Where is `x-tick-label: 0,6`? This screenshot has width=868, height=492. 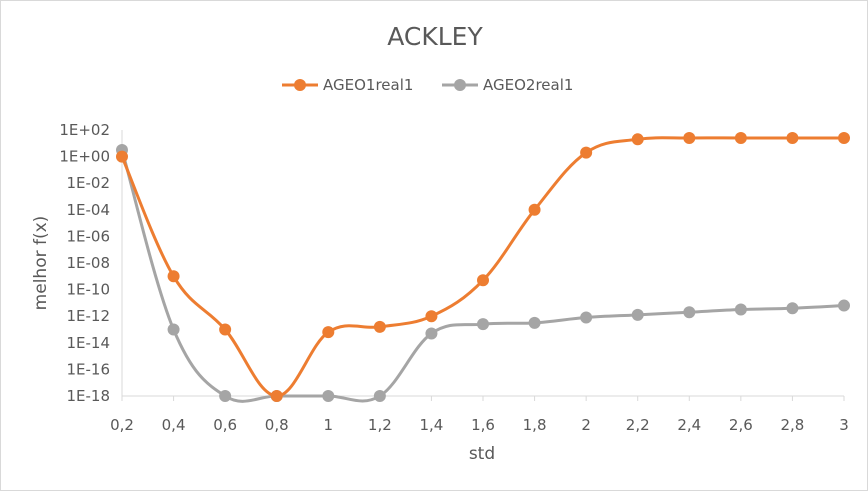 x-tick-label: 0,6 is located at coordinates (225, 425).